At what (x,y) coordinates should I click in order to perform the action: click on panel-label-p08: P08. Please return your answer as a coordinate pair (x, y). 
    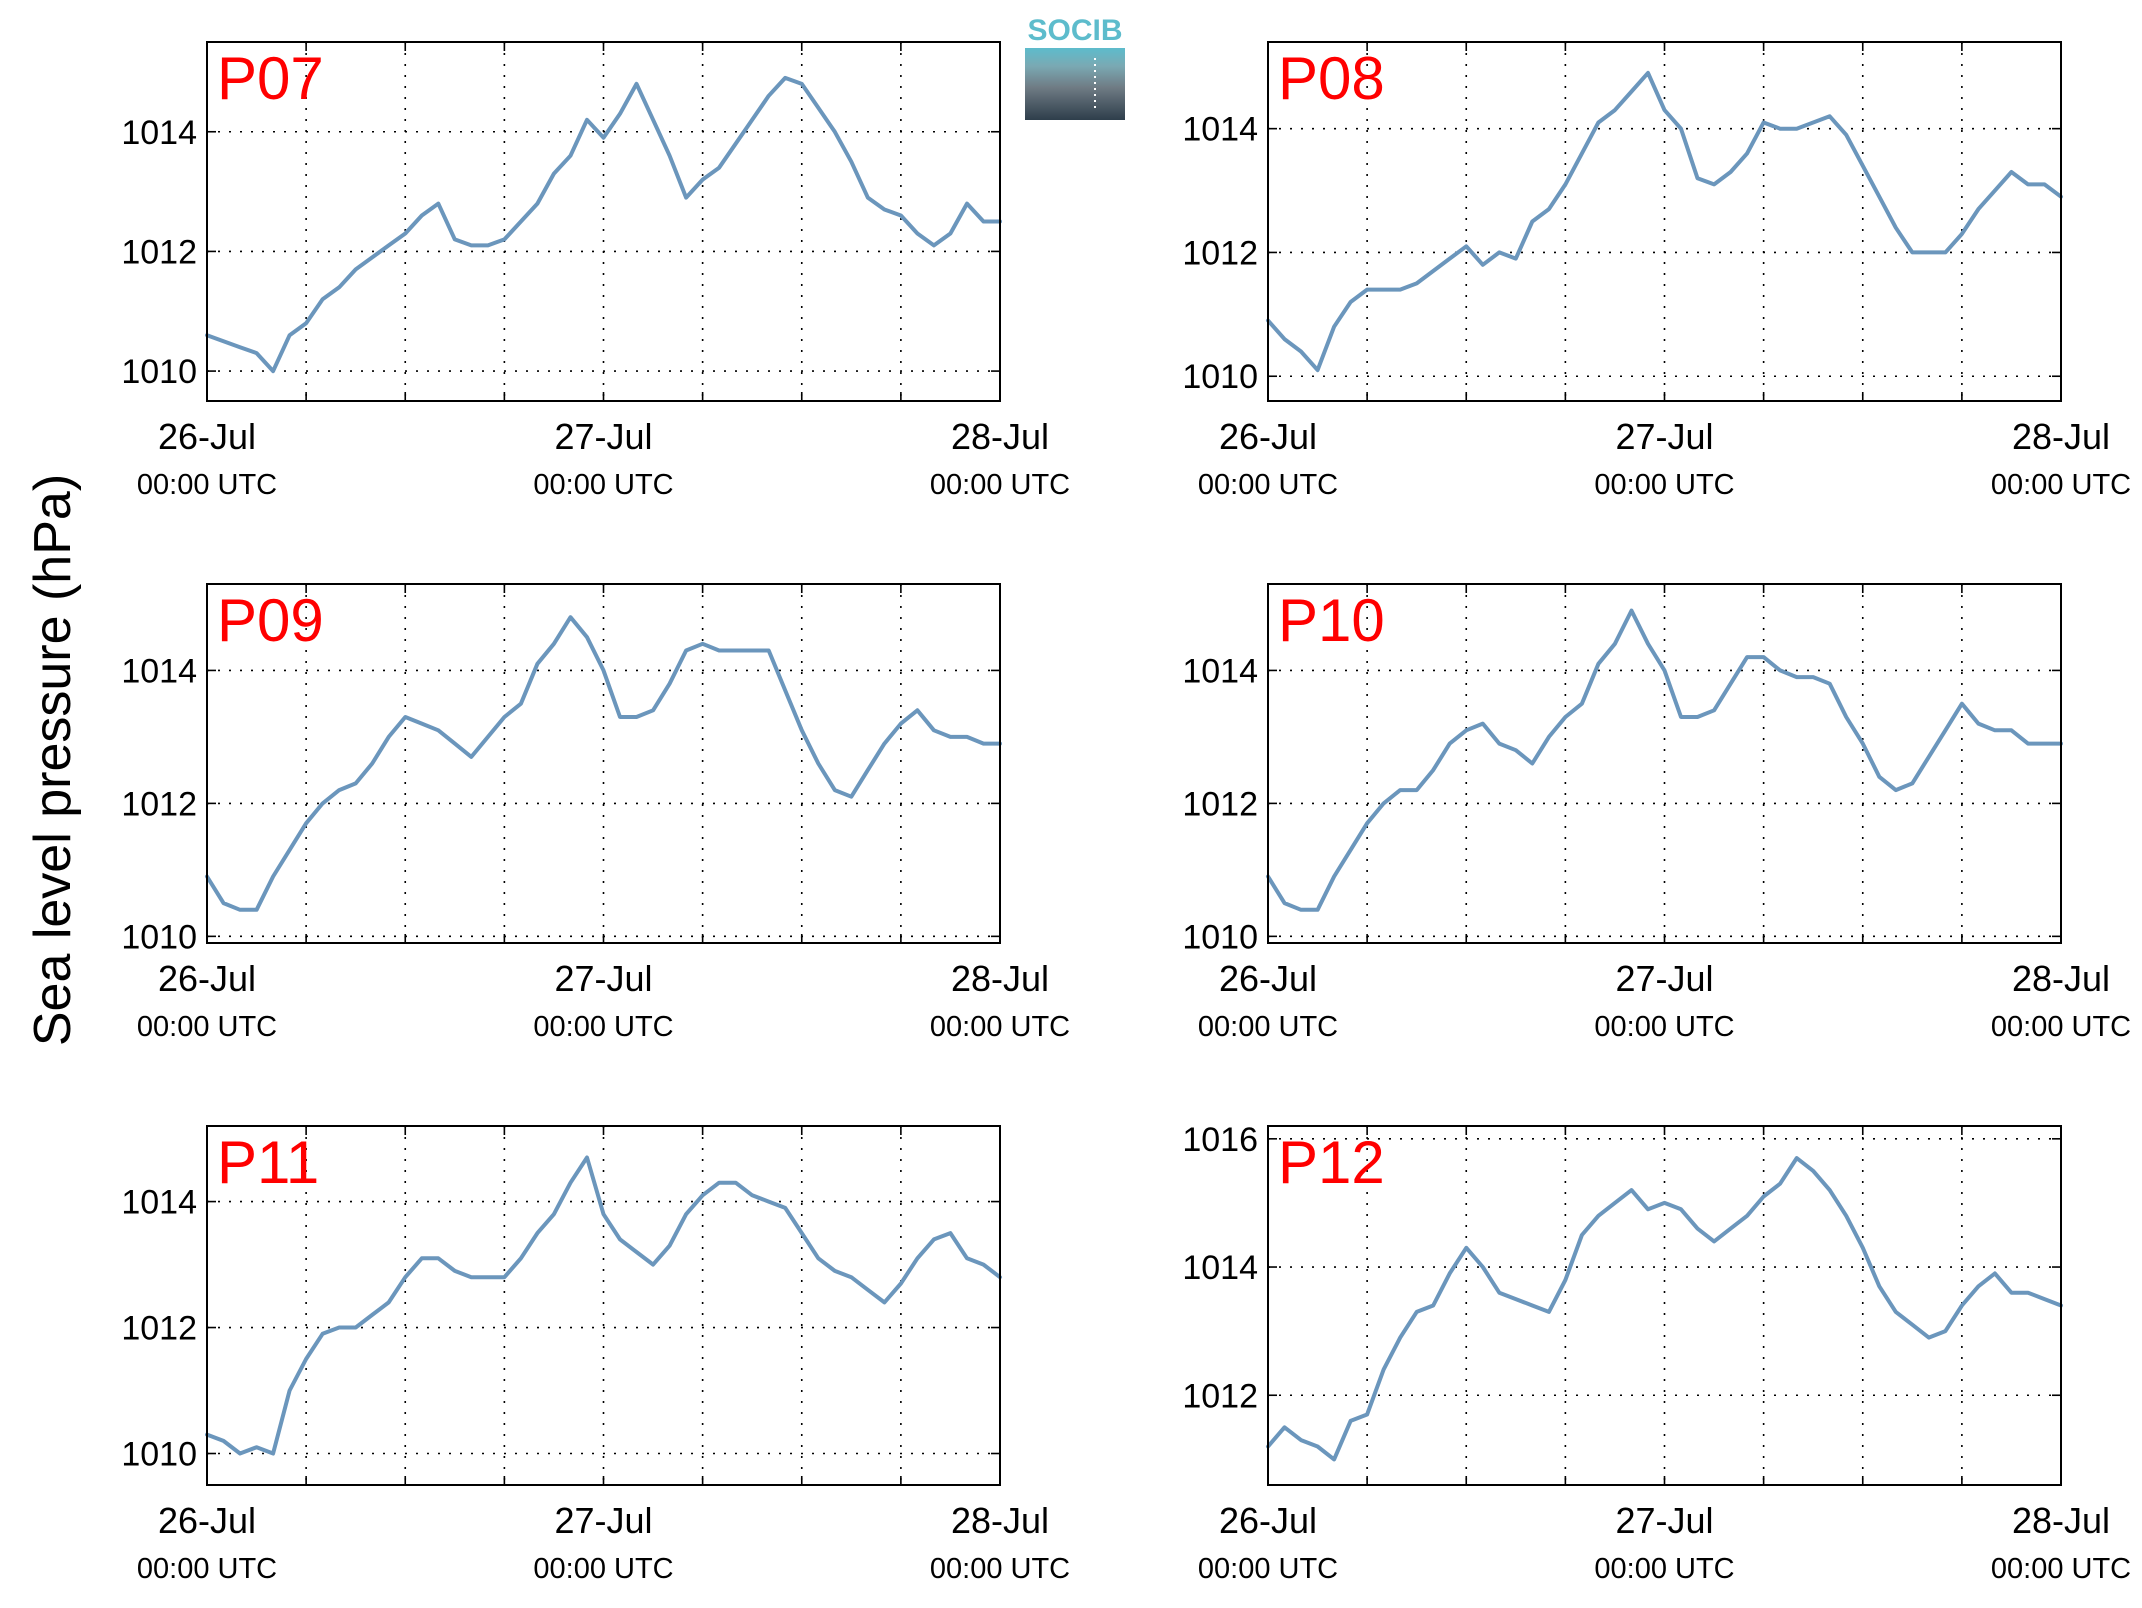
    Looking at the image, I should click on (1331, 78).